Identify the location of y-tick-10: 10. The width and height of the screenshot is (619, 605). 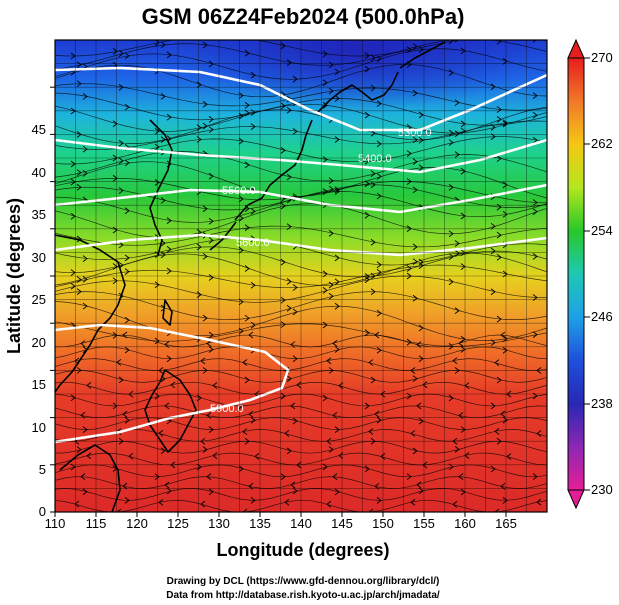
(39, 427).